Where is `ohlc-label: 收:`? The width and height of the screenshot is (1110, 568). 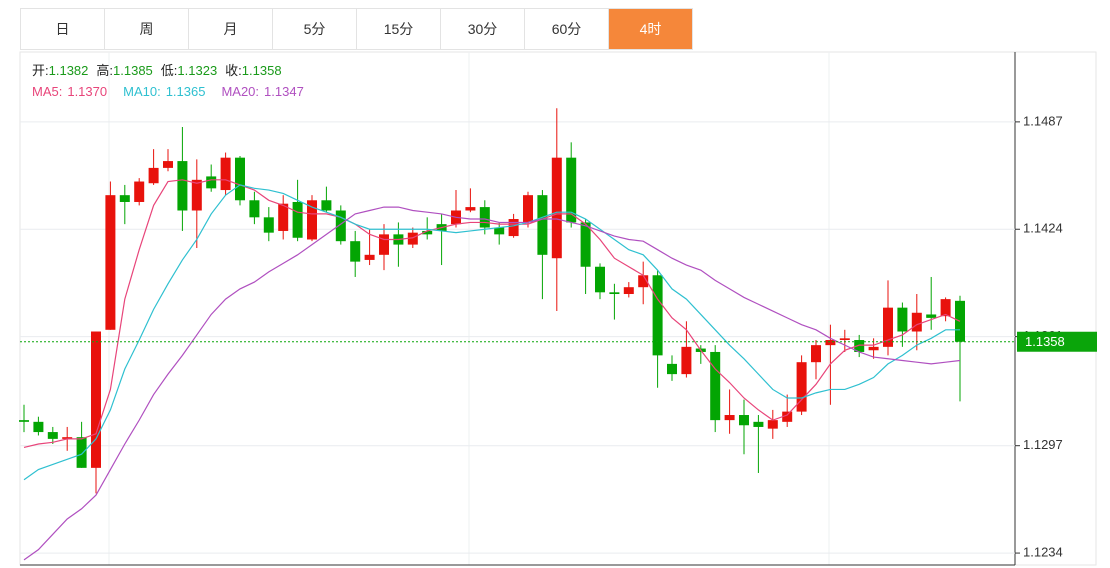 ohlc-label: 收: is located at coordinates (233, 70).